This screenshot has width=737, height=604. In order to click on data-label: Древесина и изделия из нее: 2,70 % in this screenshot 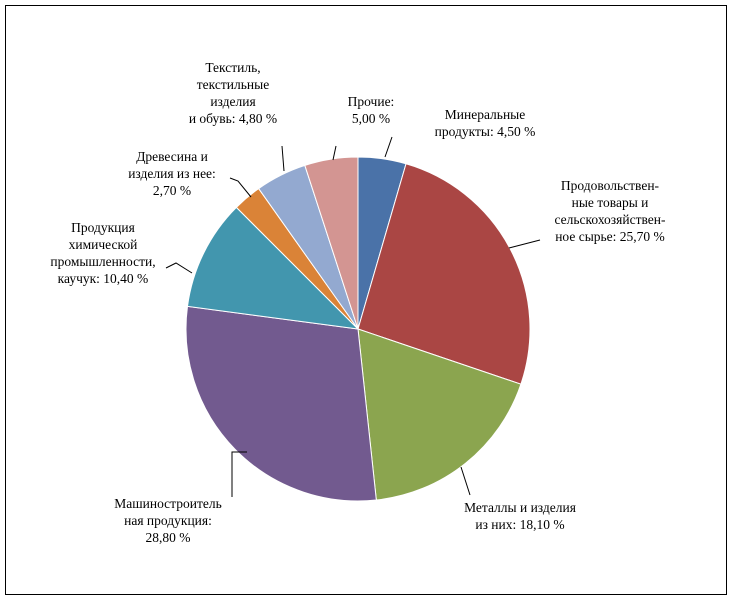, I will do `click(172, 173)`.